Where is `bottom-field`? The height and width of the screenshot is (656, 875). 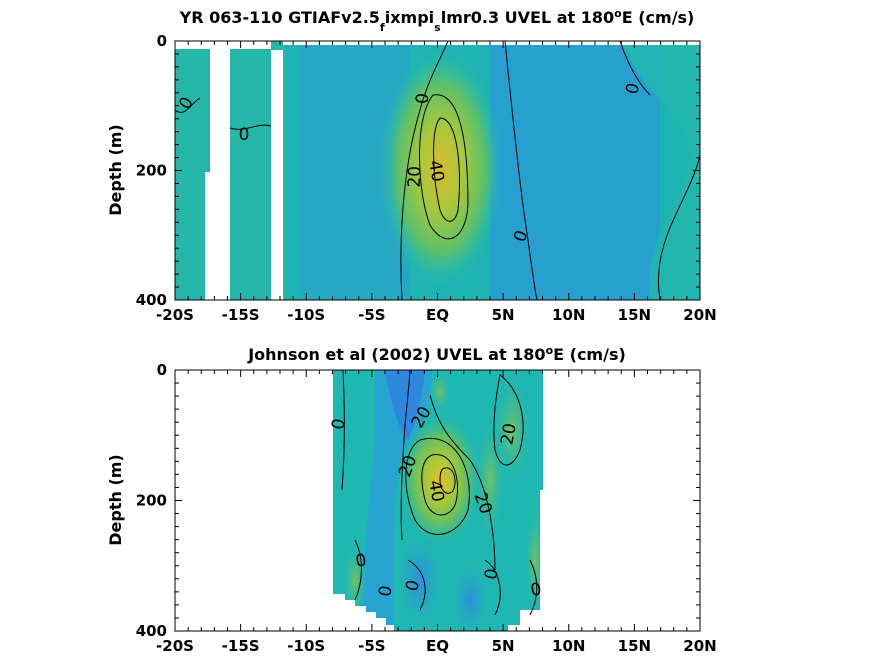
bottom-field is located at coordinates (438, 500).